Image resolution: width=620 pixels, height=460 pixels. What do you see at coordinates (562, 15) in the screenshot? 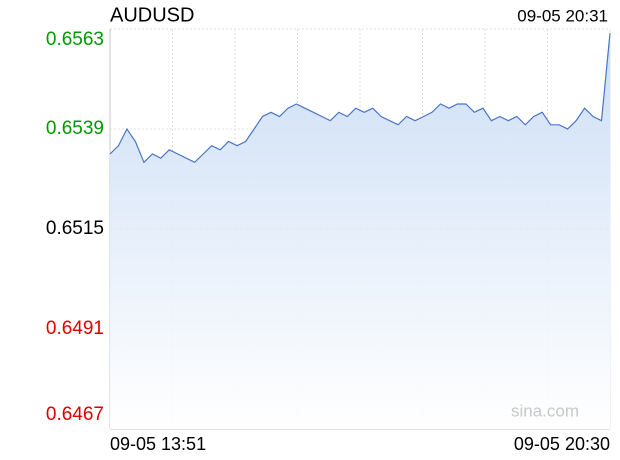
I see `timestamp: 09-05 20:31` at bounding box center [562, 15].